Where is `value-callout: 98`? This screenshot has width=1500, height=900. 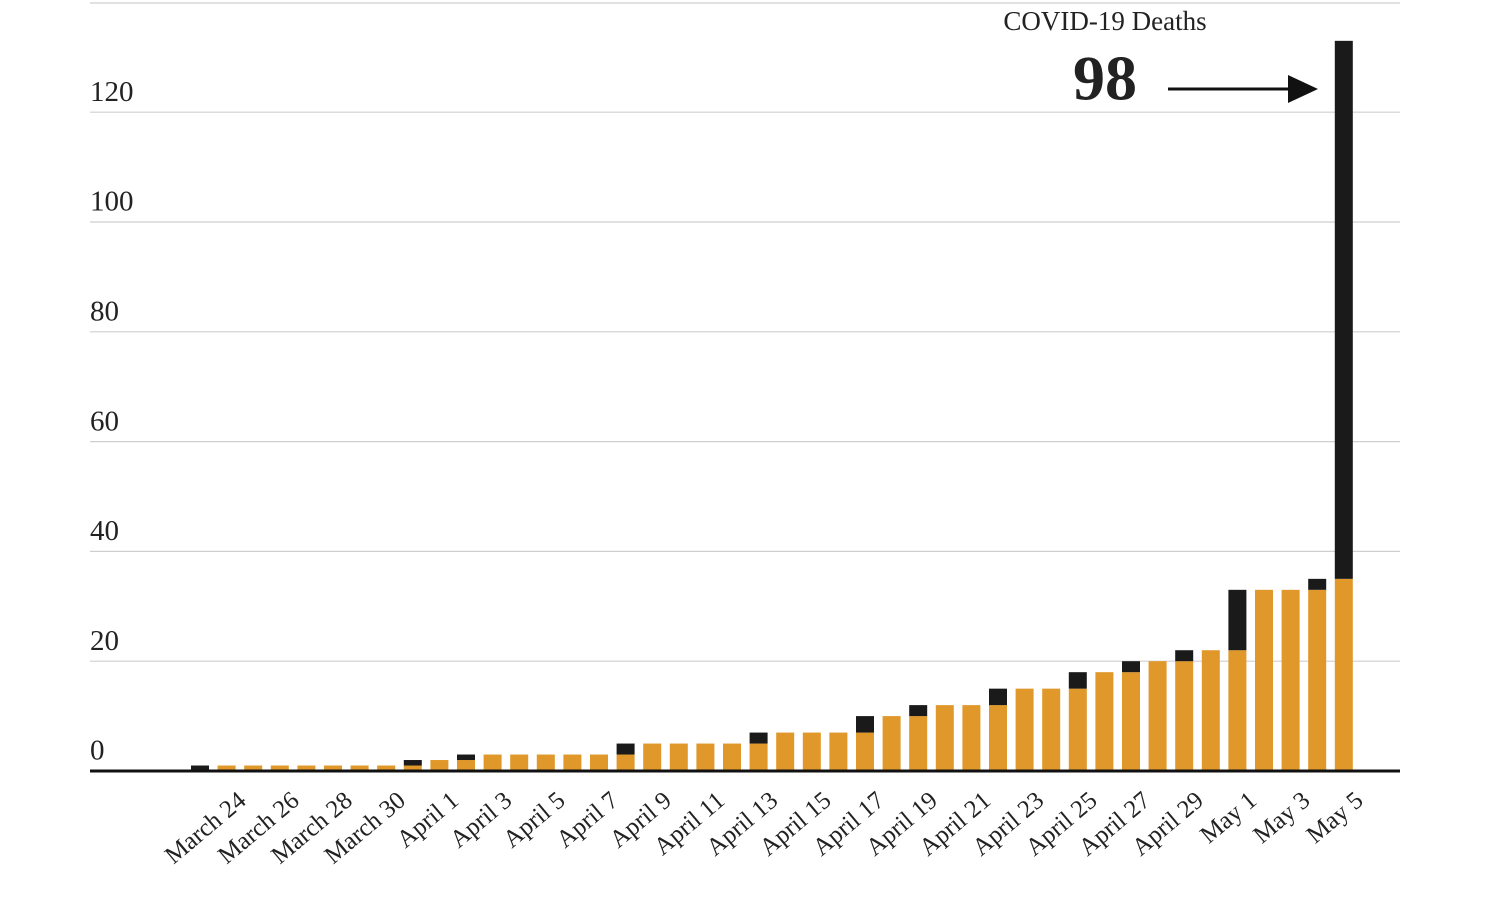 value-callout: 98 is located at coordinates (1105, 78).